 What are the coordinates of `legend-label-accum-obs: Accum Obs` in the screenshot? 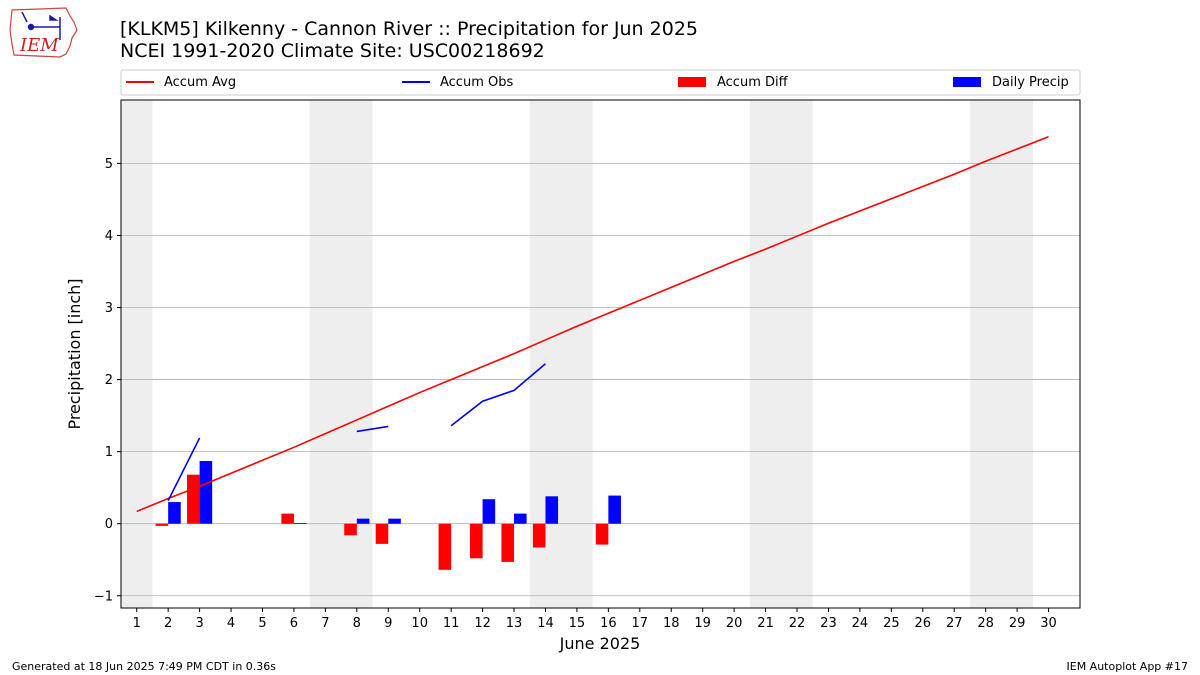 It's located at (476, 82).